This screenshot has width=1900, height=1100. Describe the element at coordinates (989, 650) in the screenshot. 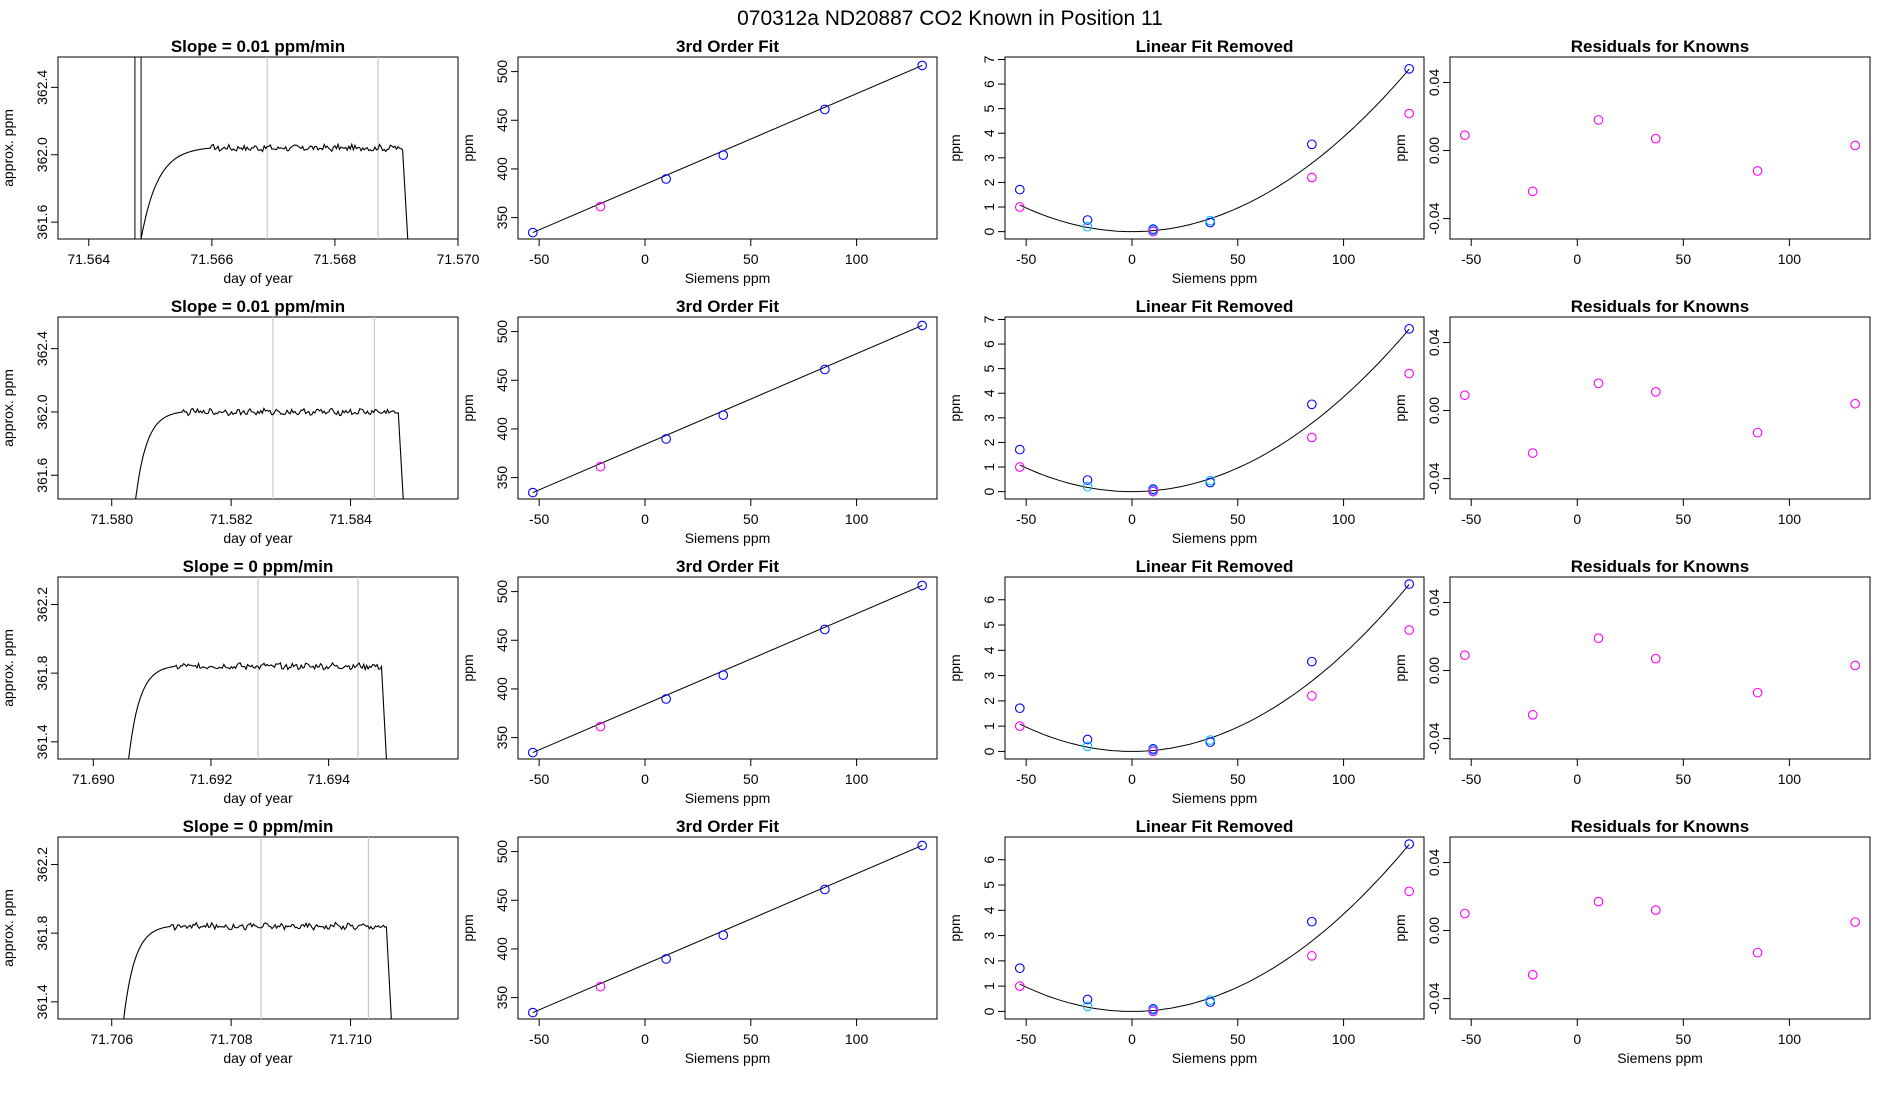

I see `y-tick-label: 4` at that location.